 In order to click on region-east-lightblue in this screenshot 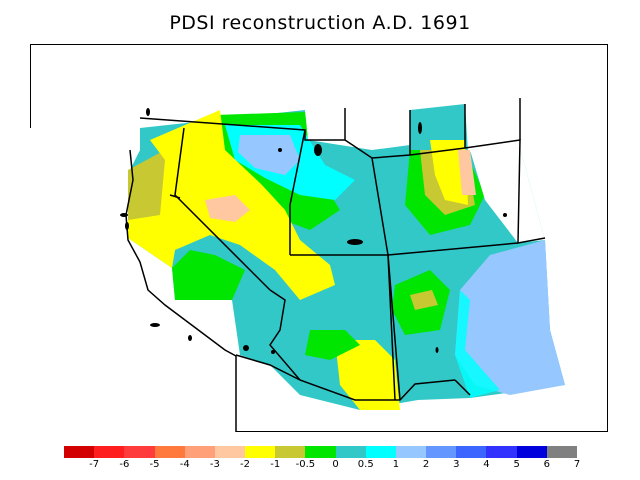, I will do `click(510, 317)`.